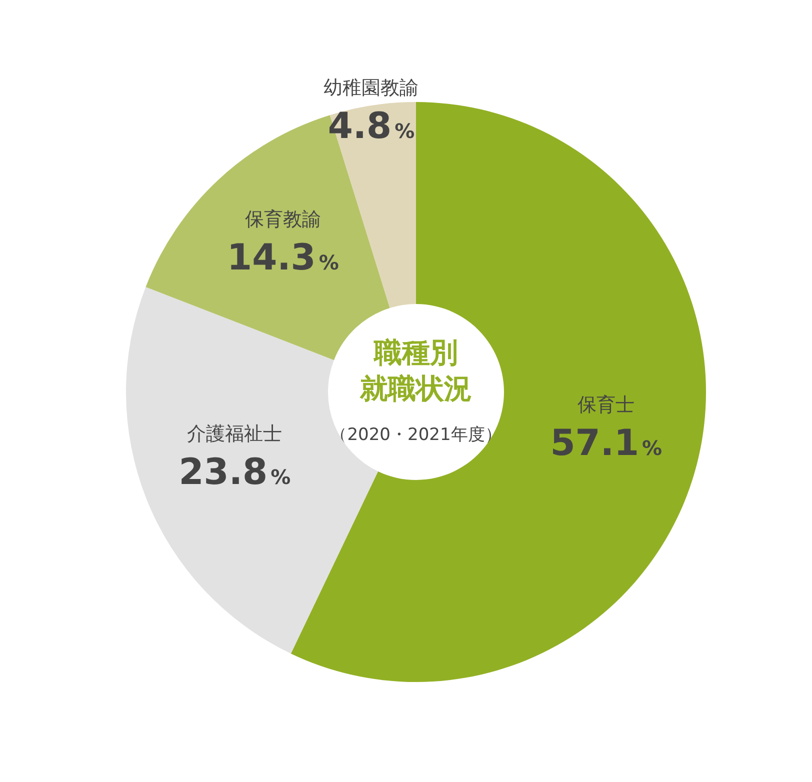  I want to click on slice-label: 保育教諭, so click(282, 219).